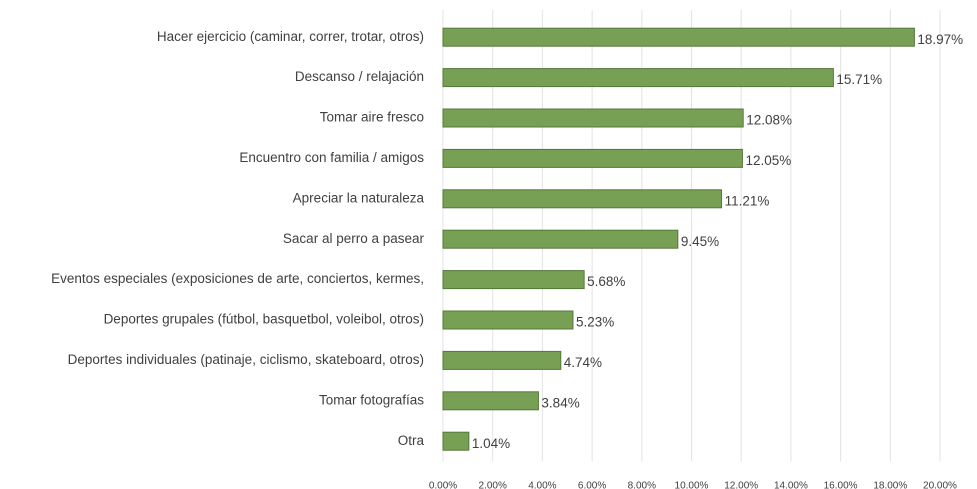 The height and width of the screenshot is (489, 977). What do you see at coordinates (372, 117) in the screenshot?
I see `category-label: Tomar aire fresco` at bounding box center [372, 117].